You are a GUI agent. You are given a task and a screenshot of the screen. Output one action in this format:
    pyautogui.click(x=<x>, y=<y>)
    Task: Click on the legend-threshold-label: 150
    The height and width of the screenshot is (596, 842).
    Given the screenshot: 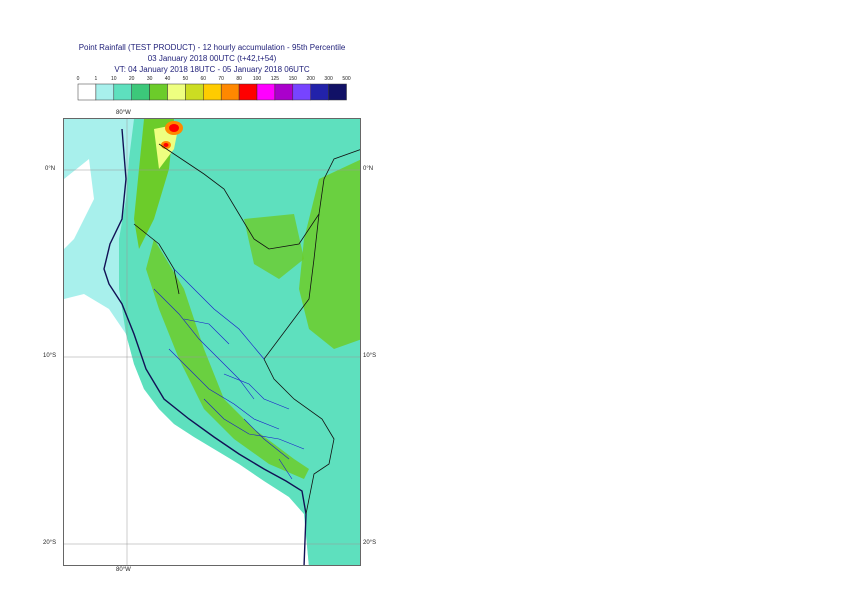 What is the action you would take?
    pyautogui.click(x=293, y=79)
    